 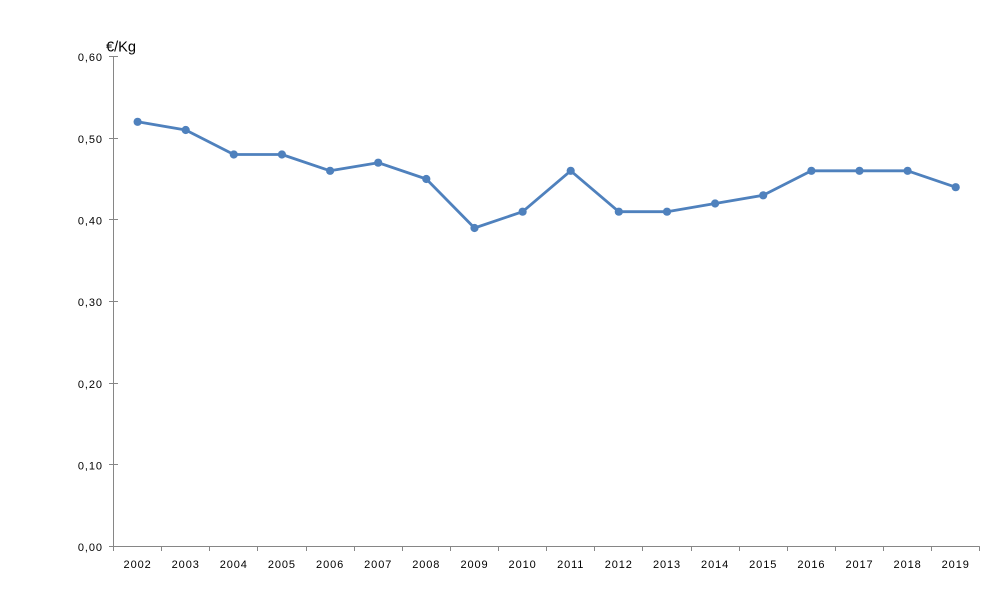 I want to click on svg-text: 0,60, so click(x=90, y=58).